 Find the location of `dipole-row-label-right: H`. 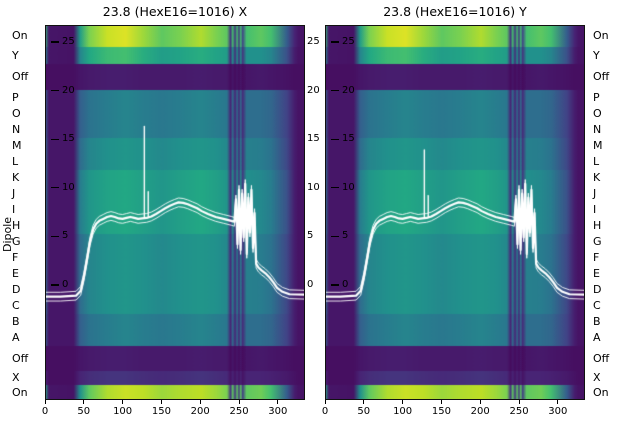

dipole-row-label-right: H is located at coordinates (597, 225).